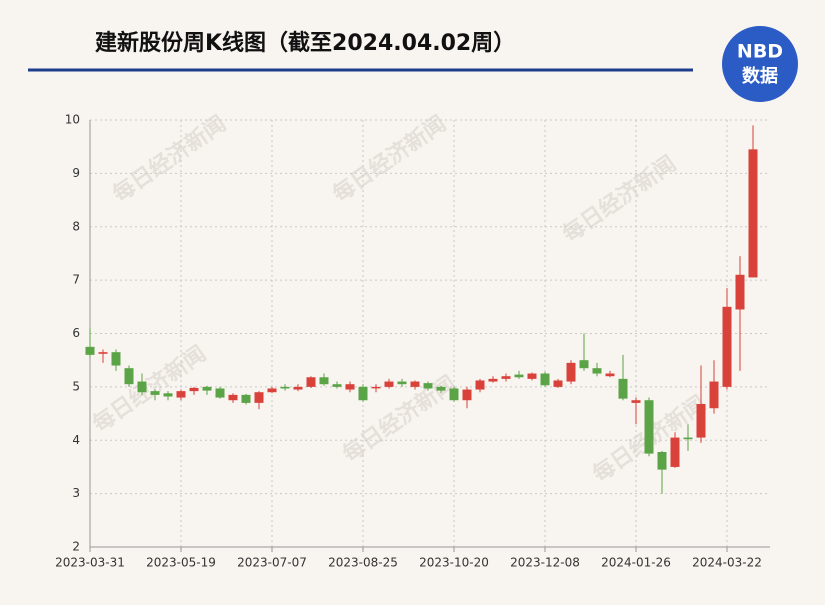 Image resolution: width=825 pixels, height=605 pixels. I want to click on y-tick-label: 10, so click(72, 120).